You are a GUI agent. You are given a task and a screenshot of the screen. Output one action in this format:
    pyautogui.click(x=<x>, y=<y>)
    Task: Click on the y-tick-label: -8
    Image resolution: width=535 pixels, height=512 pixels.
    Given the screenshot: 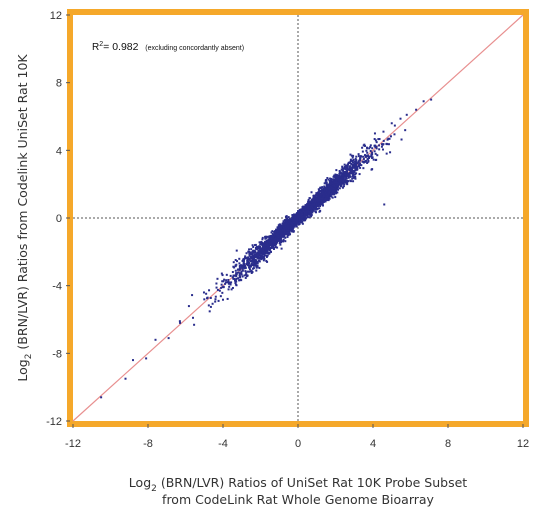 What is the action you would take?
    pyautogui.click(x=57, y=354)
    